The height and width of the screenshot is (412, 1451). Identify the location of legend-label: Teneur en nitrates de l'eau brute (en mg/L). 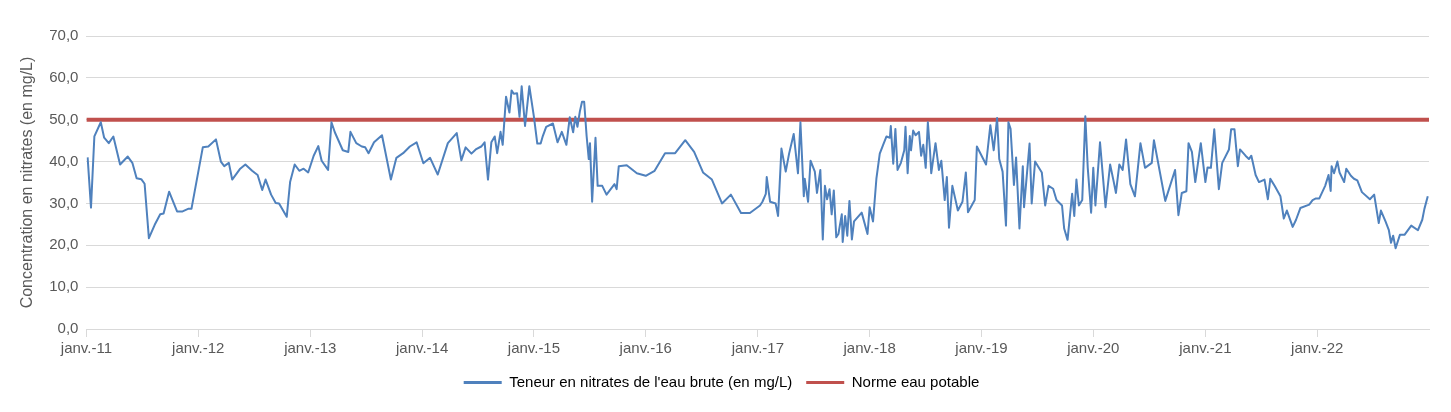
(651, 381).